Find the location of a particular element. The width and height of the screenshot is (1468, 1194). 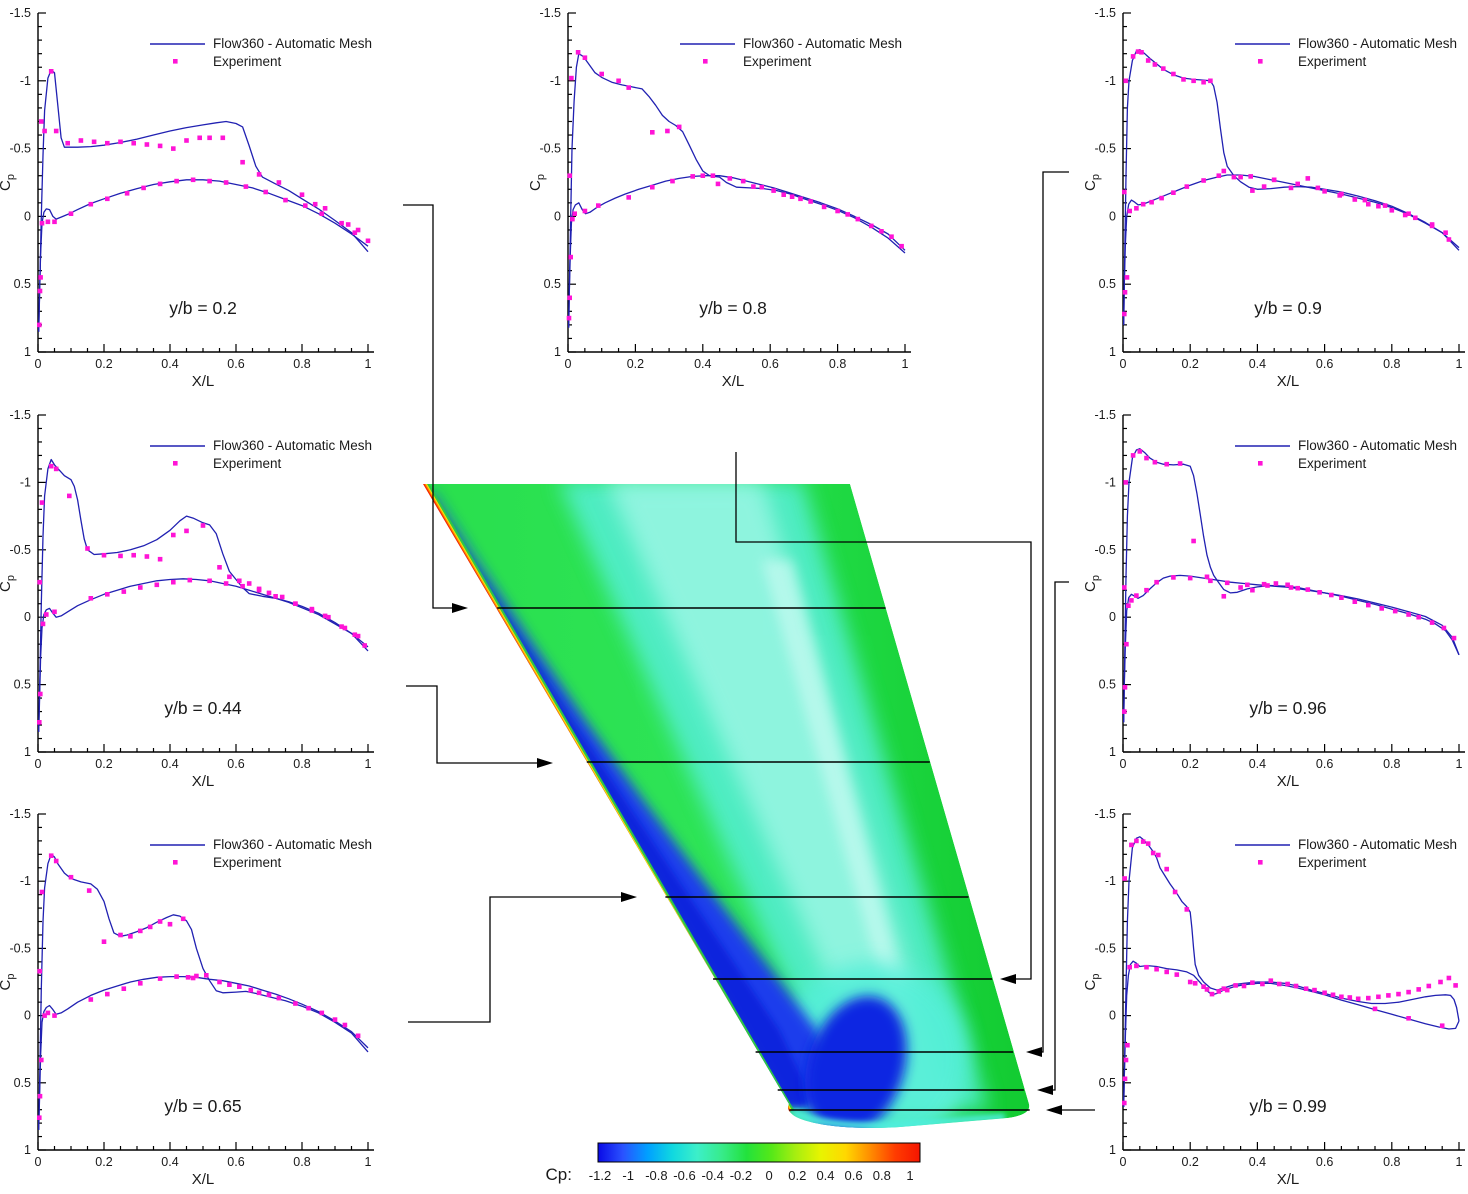

x-axis-label: X/L is located at coordinates (203, 1179).